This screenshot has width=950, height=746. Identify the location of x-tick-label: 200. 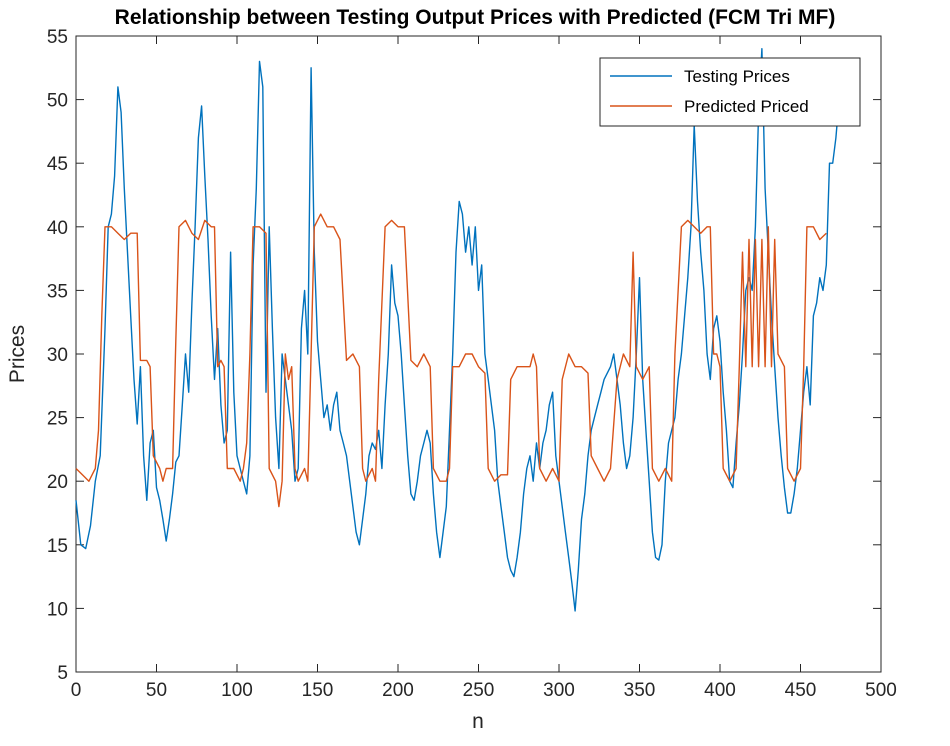
(398, 690).